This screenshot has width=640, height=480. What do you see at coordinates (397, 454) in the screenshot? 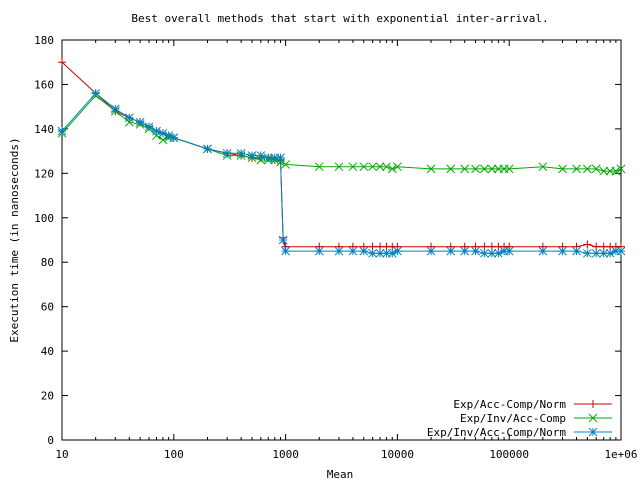
I see `x-tick-label: 10000` at bounding box center [397, 454].